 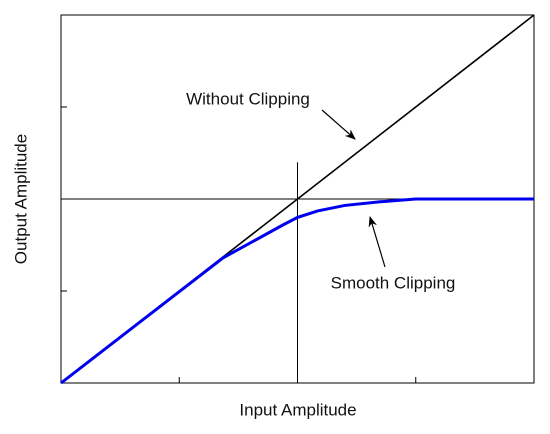 What do you see at coordinates (393, 282) in the screenshot?
I see `annotation: Smooth Clipping` at bounding box center [393, 282].